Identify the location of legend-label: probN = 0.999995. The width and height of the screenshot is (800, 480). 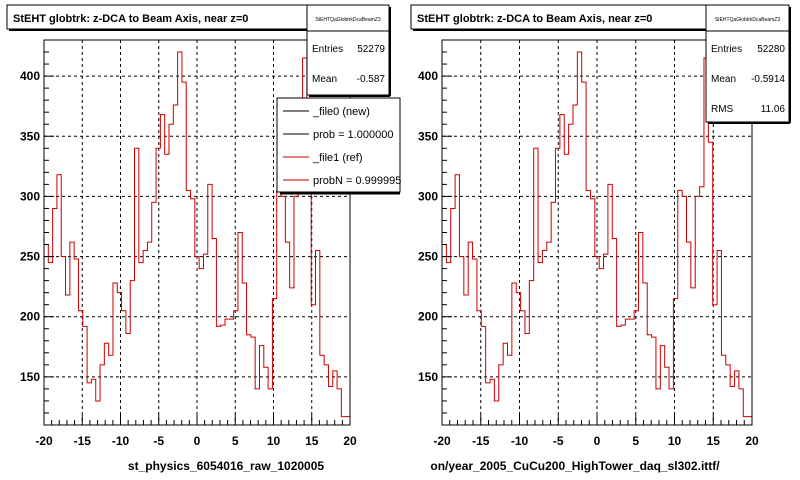
(357, 181).